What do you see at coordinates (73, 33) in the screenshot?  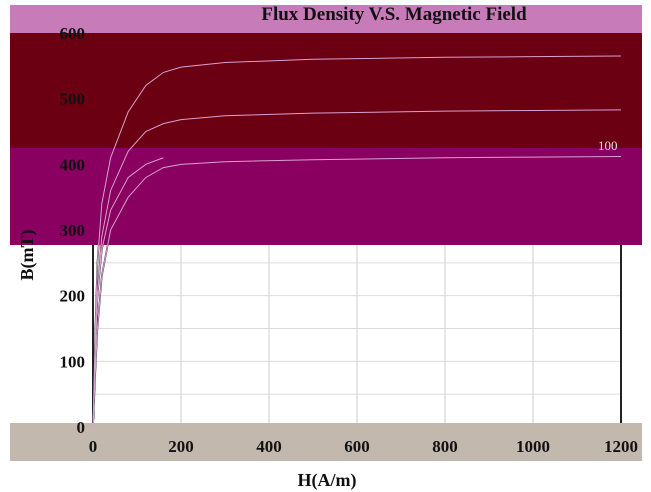 I see `y-tick-label: 600` at bounding box center [73, 33].